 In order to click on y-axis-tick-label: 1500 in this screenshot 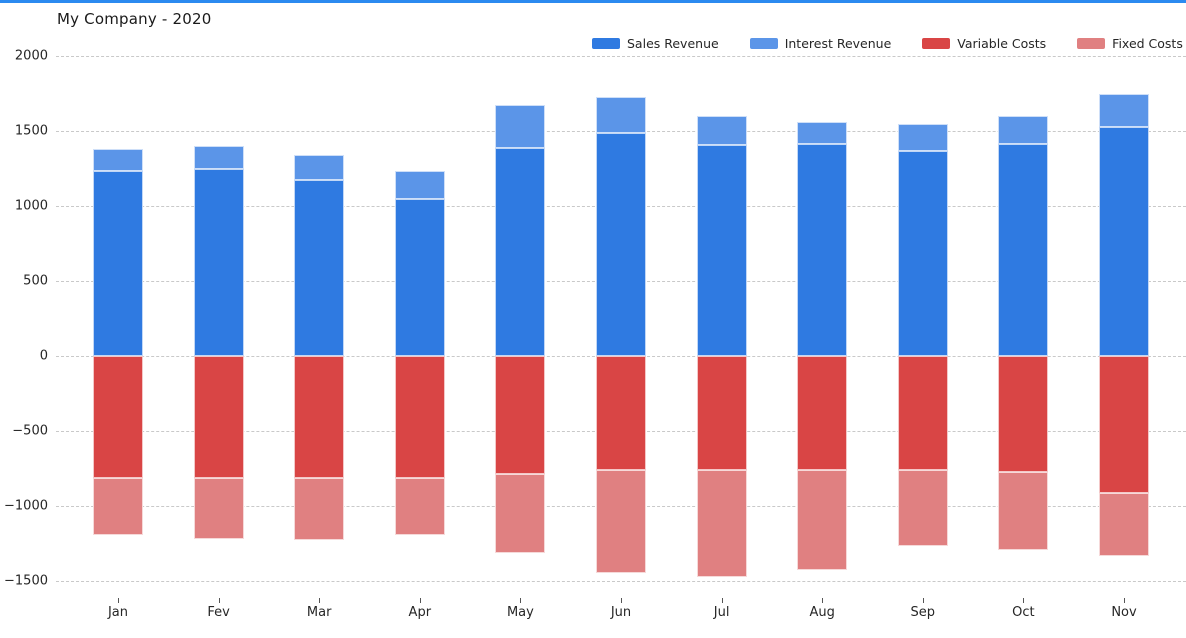, I will do `click(31, 131)`.